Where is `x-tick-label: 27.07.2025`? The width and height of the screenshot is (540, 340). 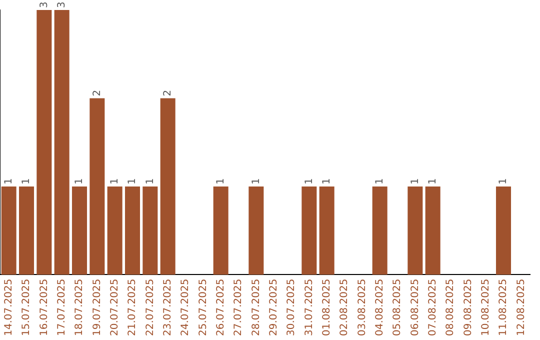
x-tick-label: 27.07.2025 is located at coordinates (238, 307).